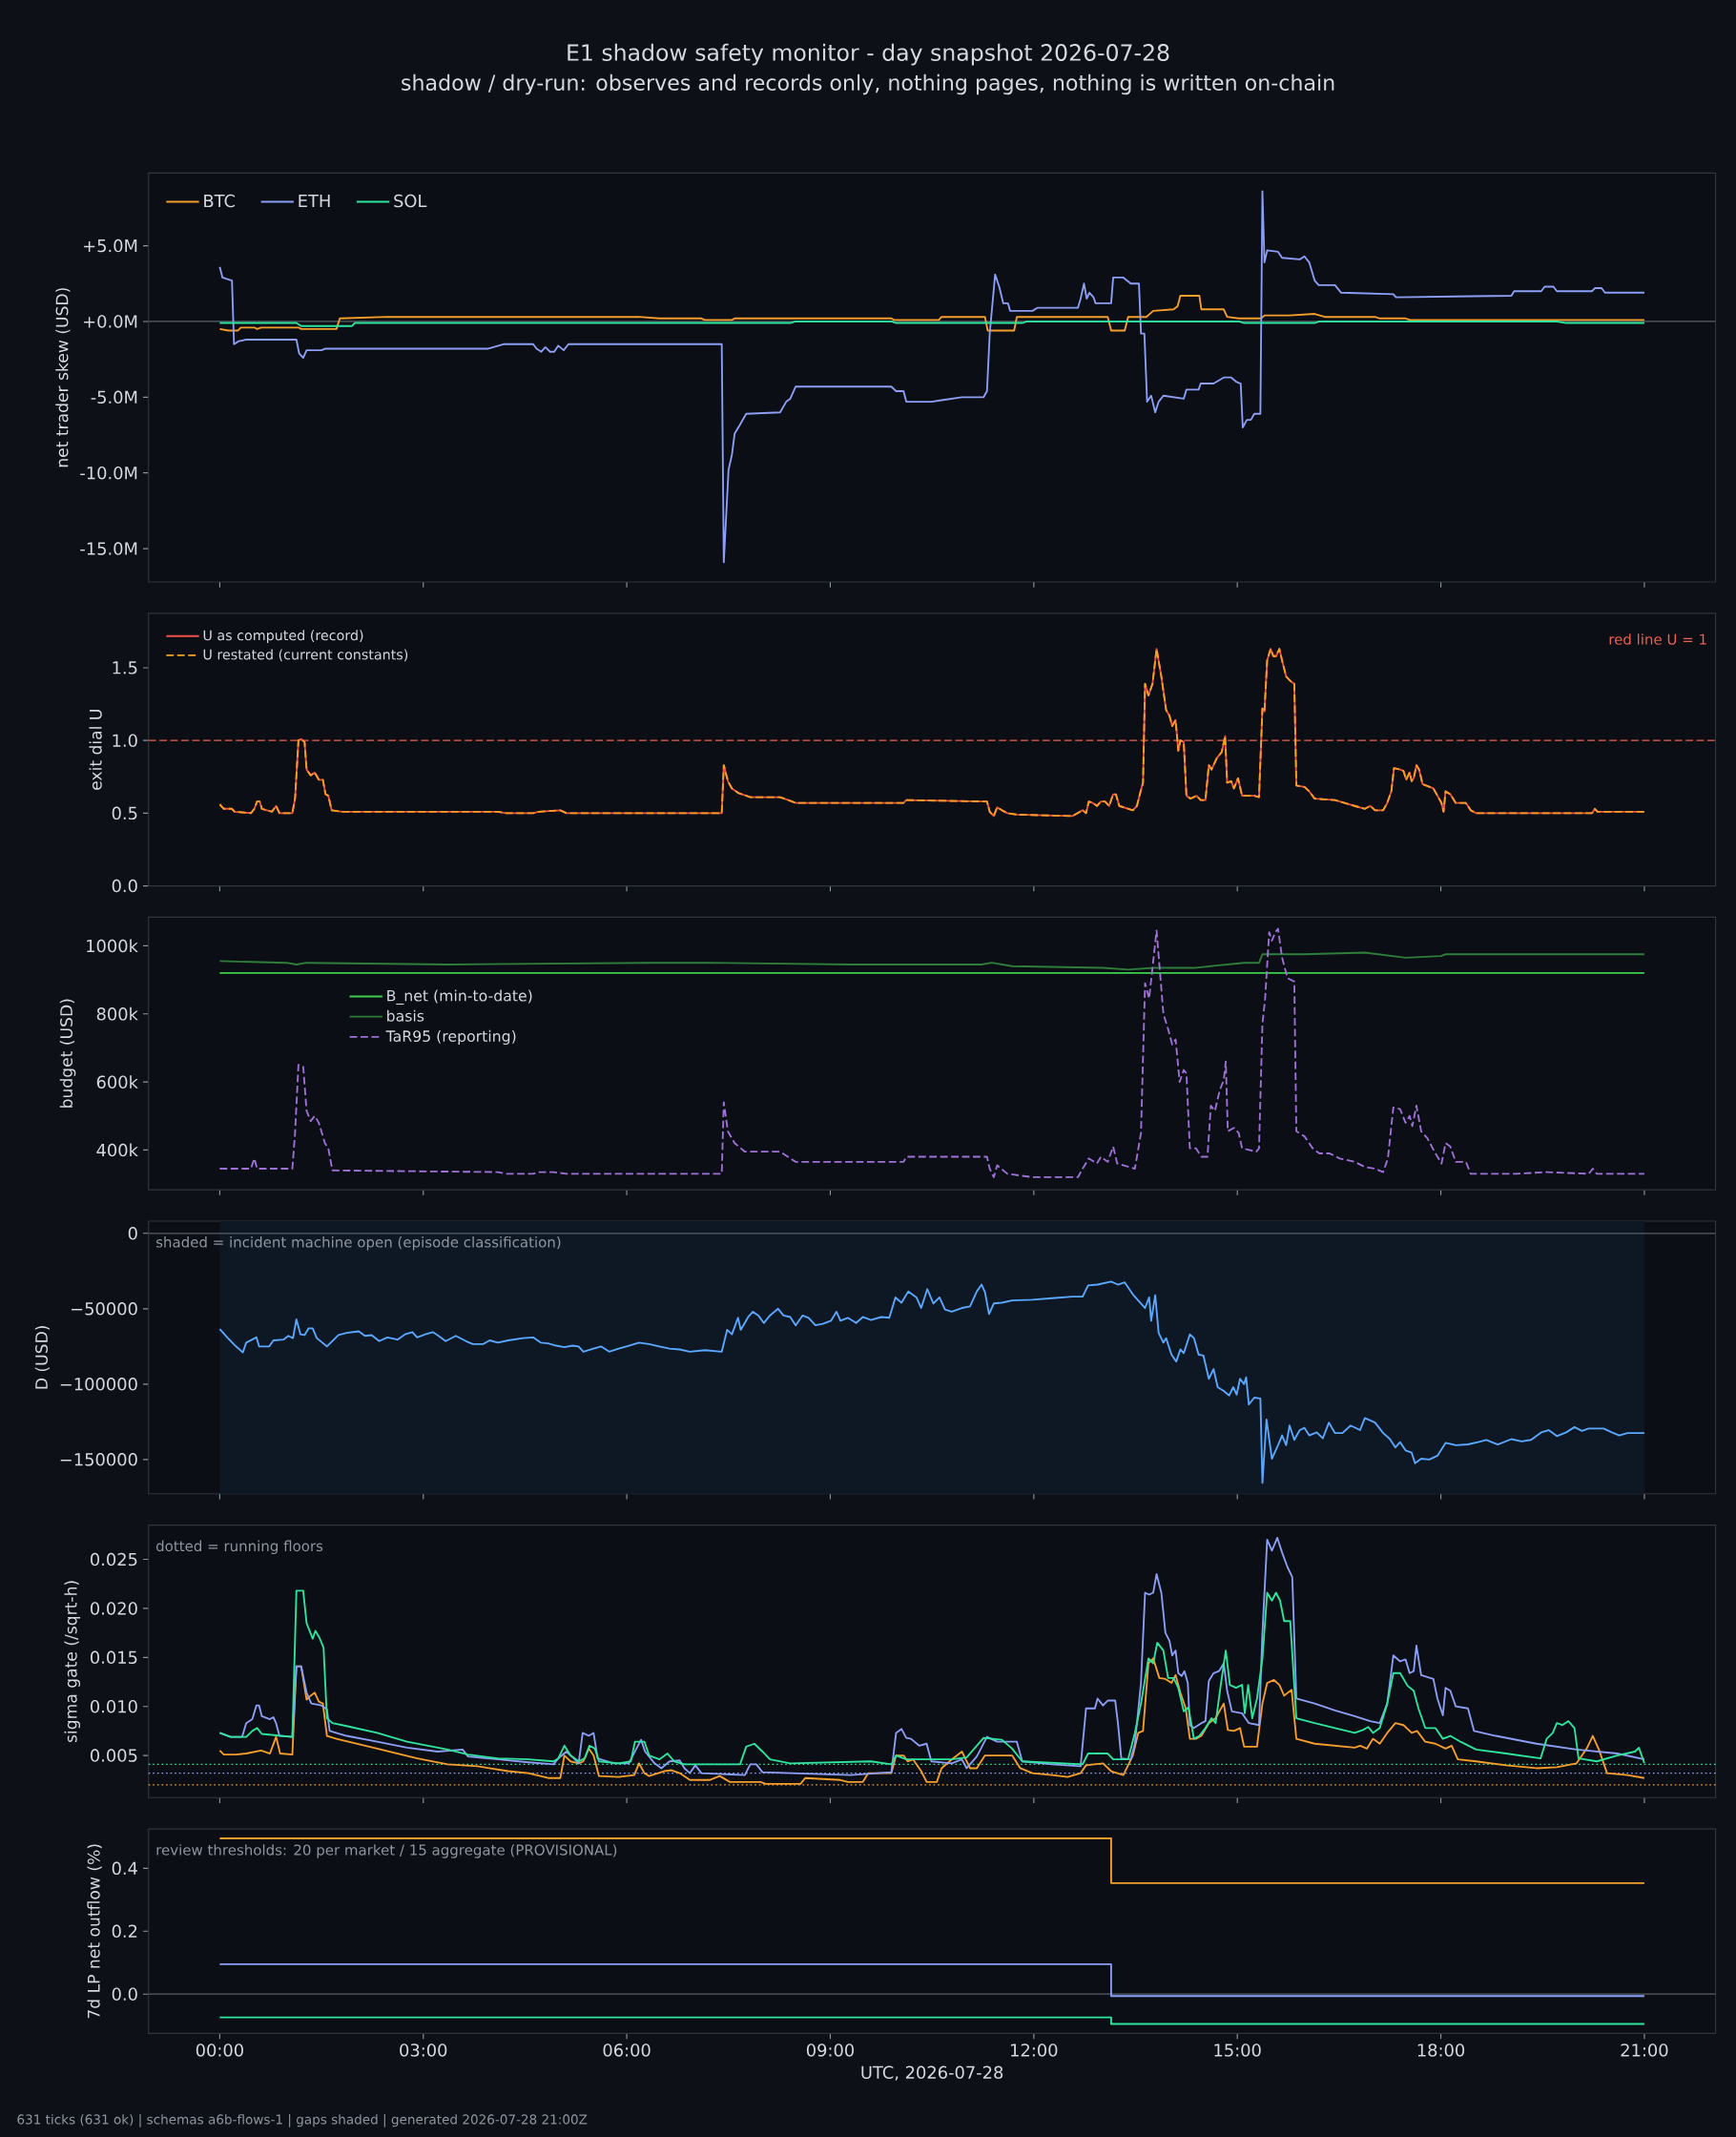 The image size is (1736, 2137). I want to click on x-tick-label: 12:00, so click(1034, 2050).